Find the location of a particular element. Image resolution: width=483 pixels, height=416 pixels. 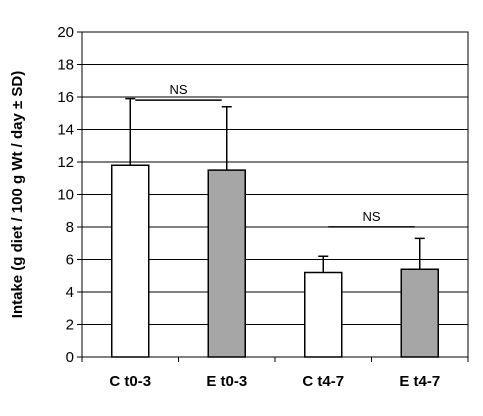

x-tick-label: C t0-3 is located at coordinates (130, 381).